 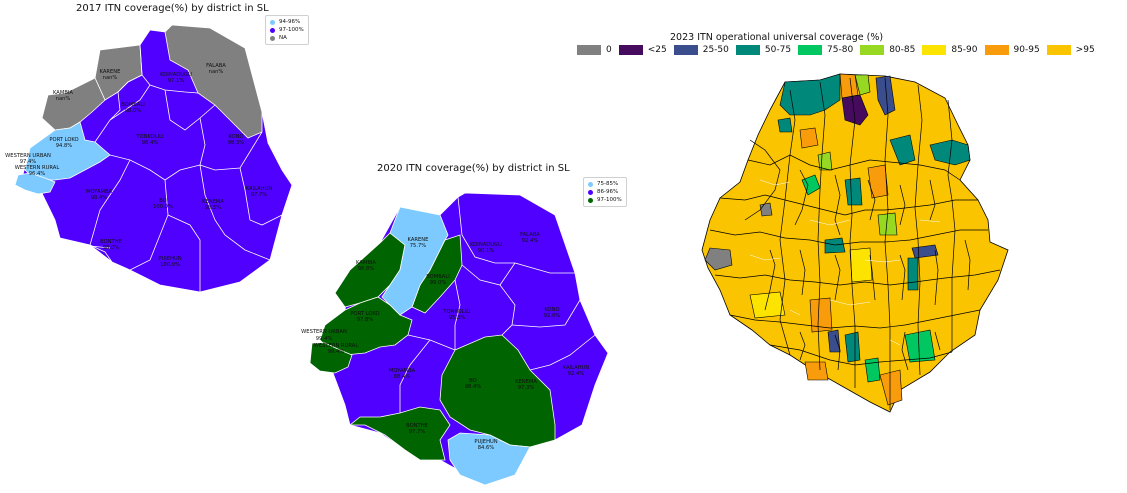 I want to click on label-moyamba: MOYAMBA, so click(x=402, y=371).